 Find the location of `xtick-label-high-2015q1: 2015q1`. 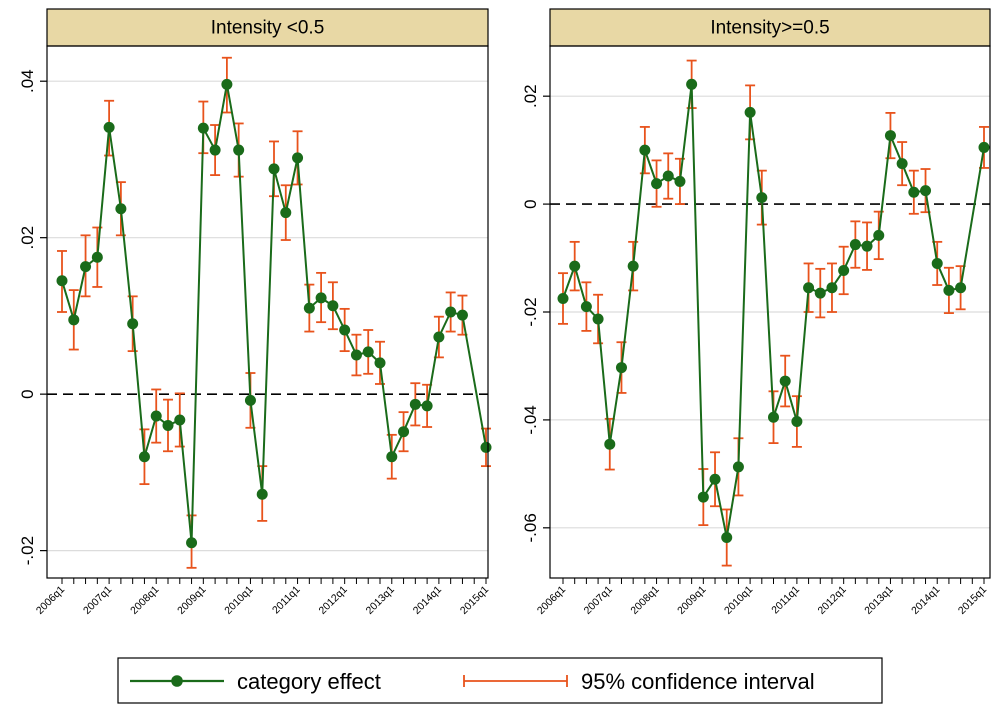

xtick-label-high-2015q1: 2015q1 is located at coordinates (972, 600).